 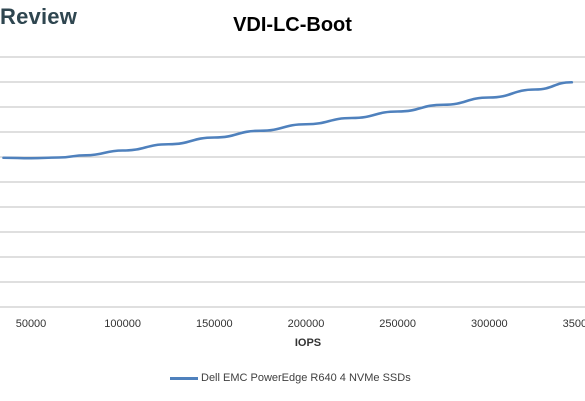 I want to click on x-tick-label: 250000, so click(x=397, y=324).